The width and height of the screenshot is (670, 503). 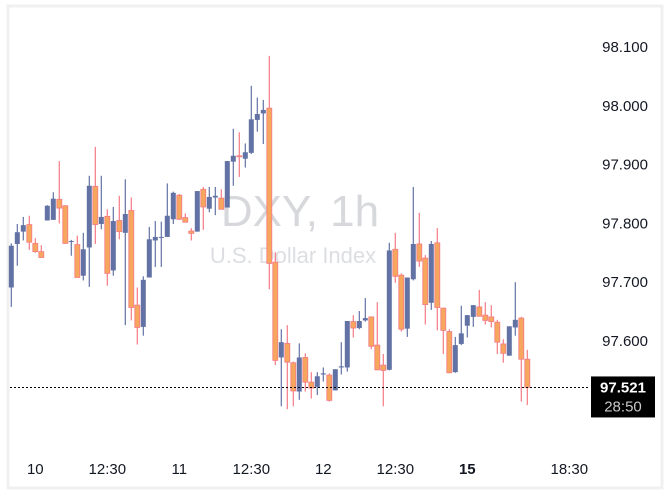 I want to click on watermark: DXY, 1h U.S. Dollar Index, so click(x=294, y=227).